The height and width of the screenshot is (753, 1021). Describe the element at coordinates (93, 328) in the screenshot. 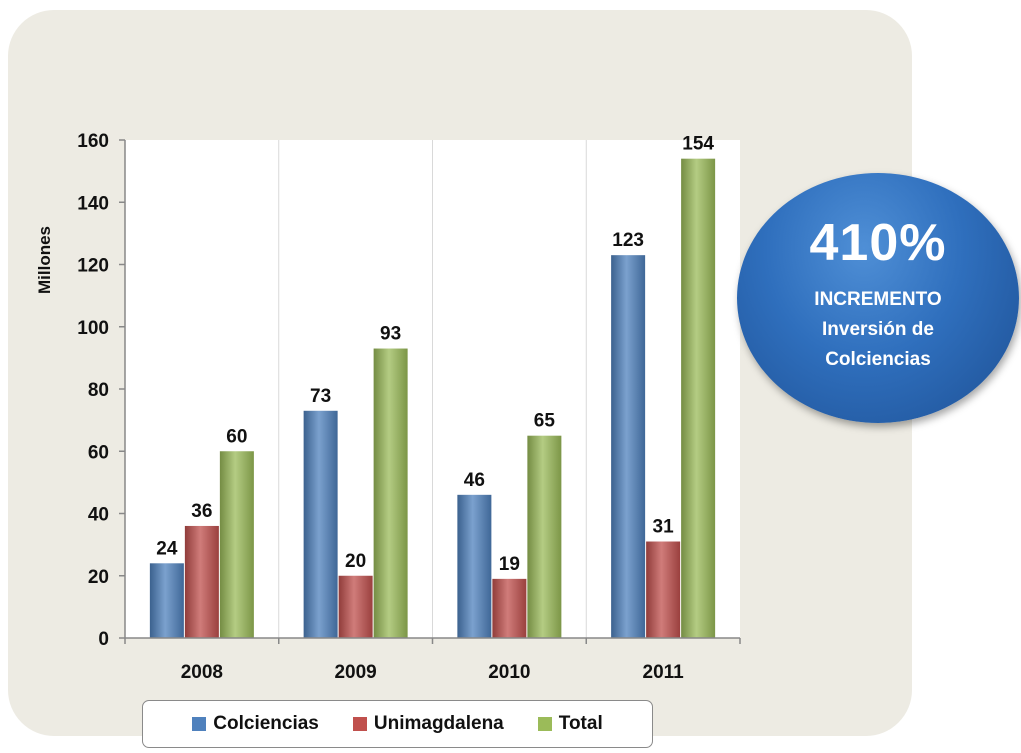

I see `y-tick-label-100: 100` at that location.